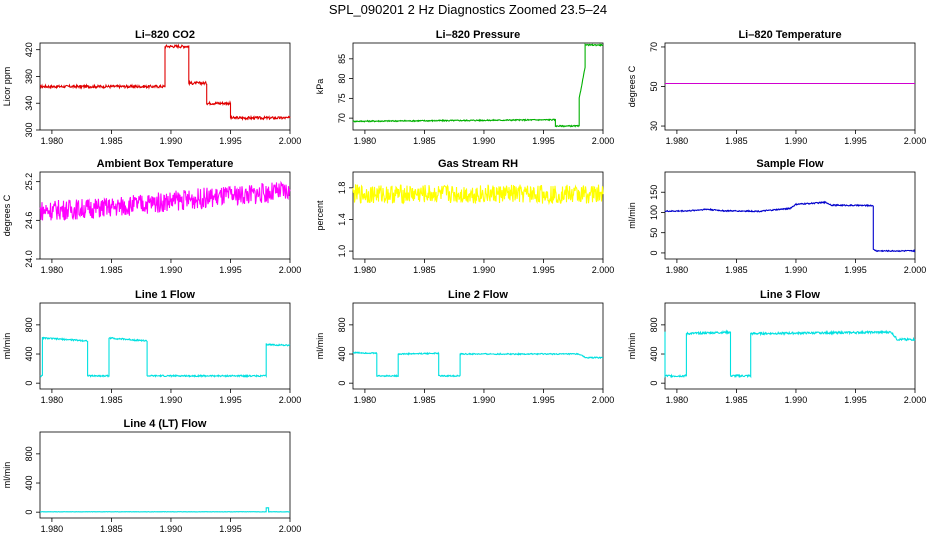 The image size is (936, 540). I want to click on y-tick-label: 150, so click(654, 192).